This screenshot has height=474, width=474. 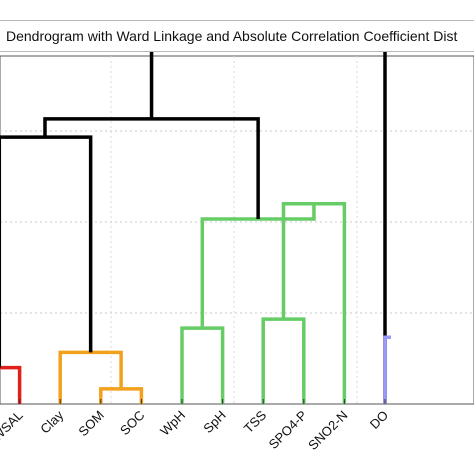 What do you see at coordinates (327, 430) in the screenshot?
I see `leaf-label-sno2-n: SNO2-N` at bounding box center [327, 430].